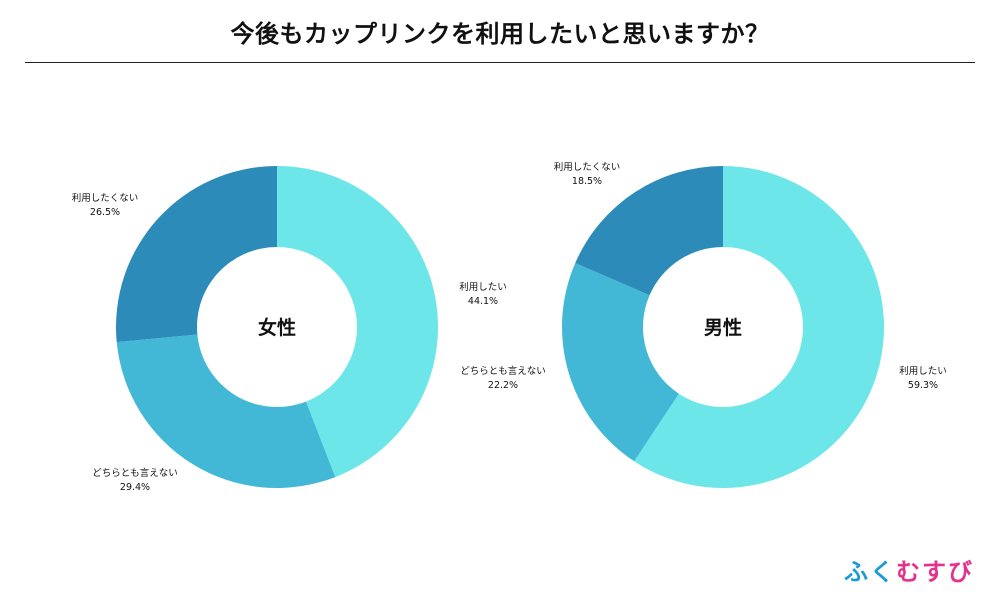  I want to click on title-divider, so click(500, 62).